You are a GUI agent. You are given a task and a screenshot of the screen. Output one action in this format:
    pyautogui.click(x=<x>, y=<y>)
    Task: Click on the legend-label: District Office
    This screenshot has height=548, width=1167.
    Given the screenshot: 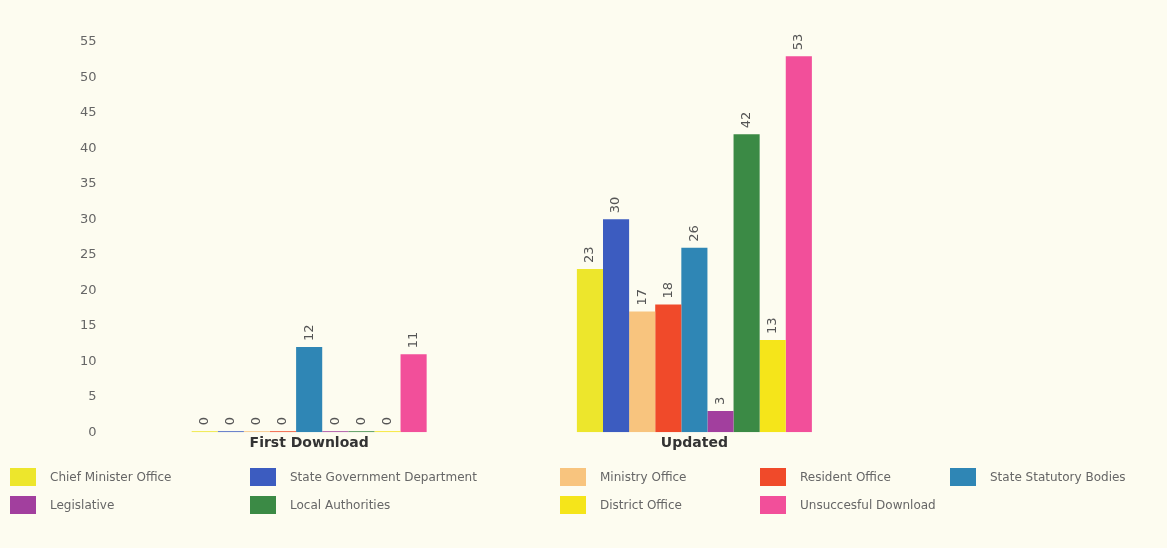 What is the action you would take?
    pyautogui.click(x=641, y=505)
    